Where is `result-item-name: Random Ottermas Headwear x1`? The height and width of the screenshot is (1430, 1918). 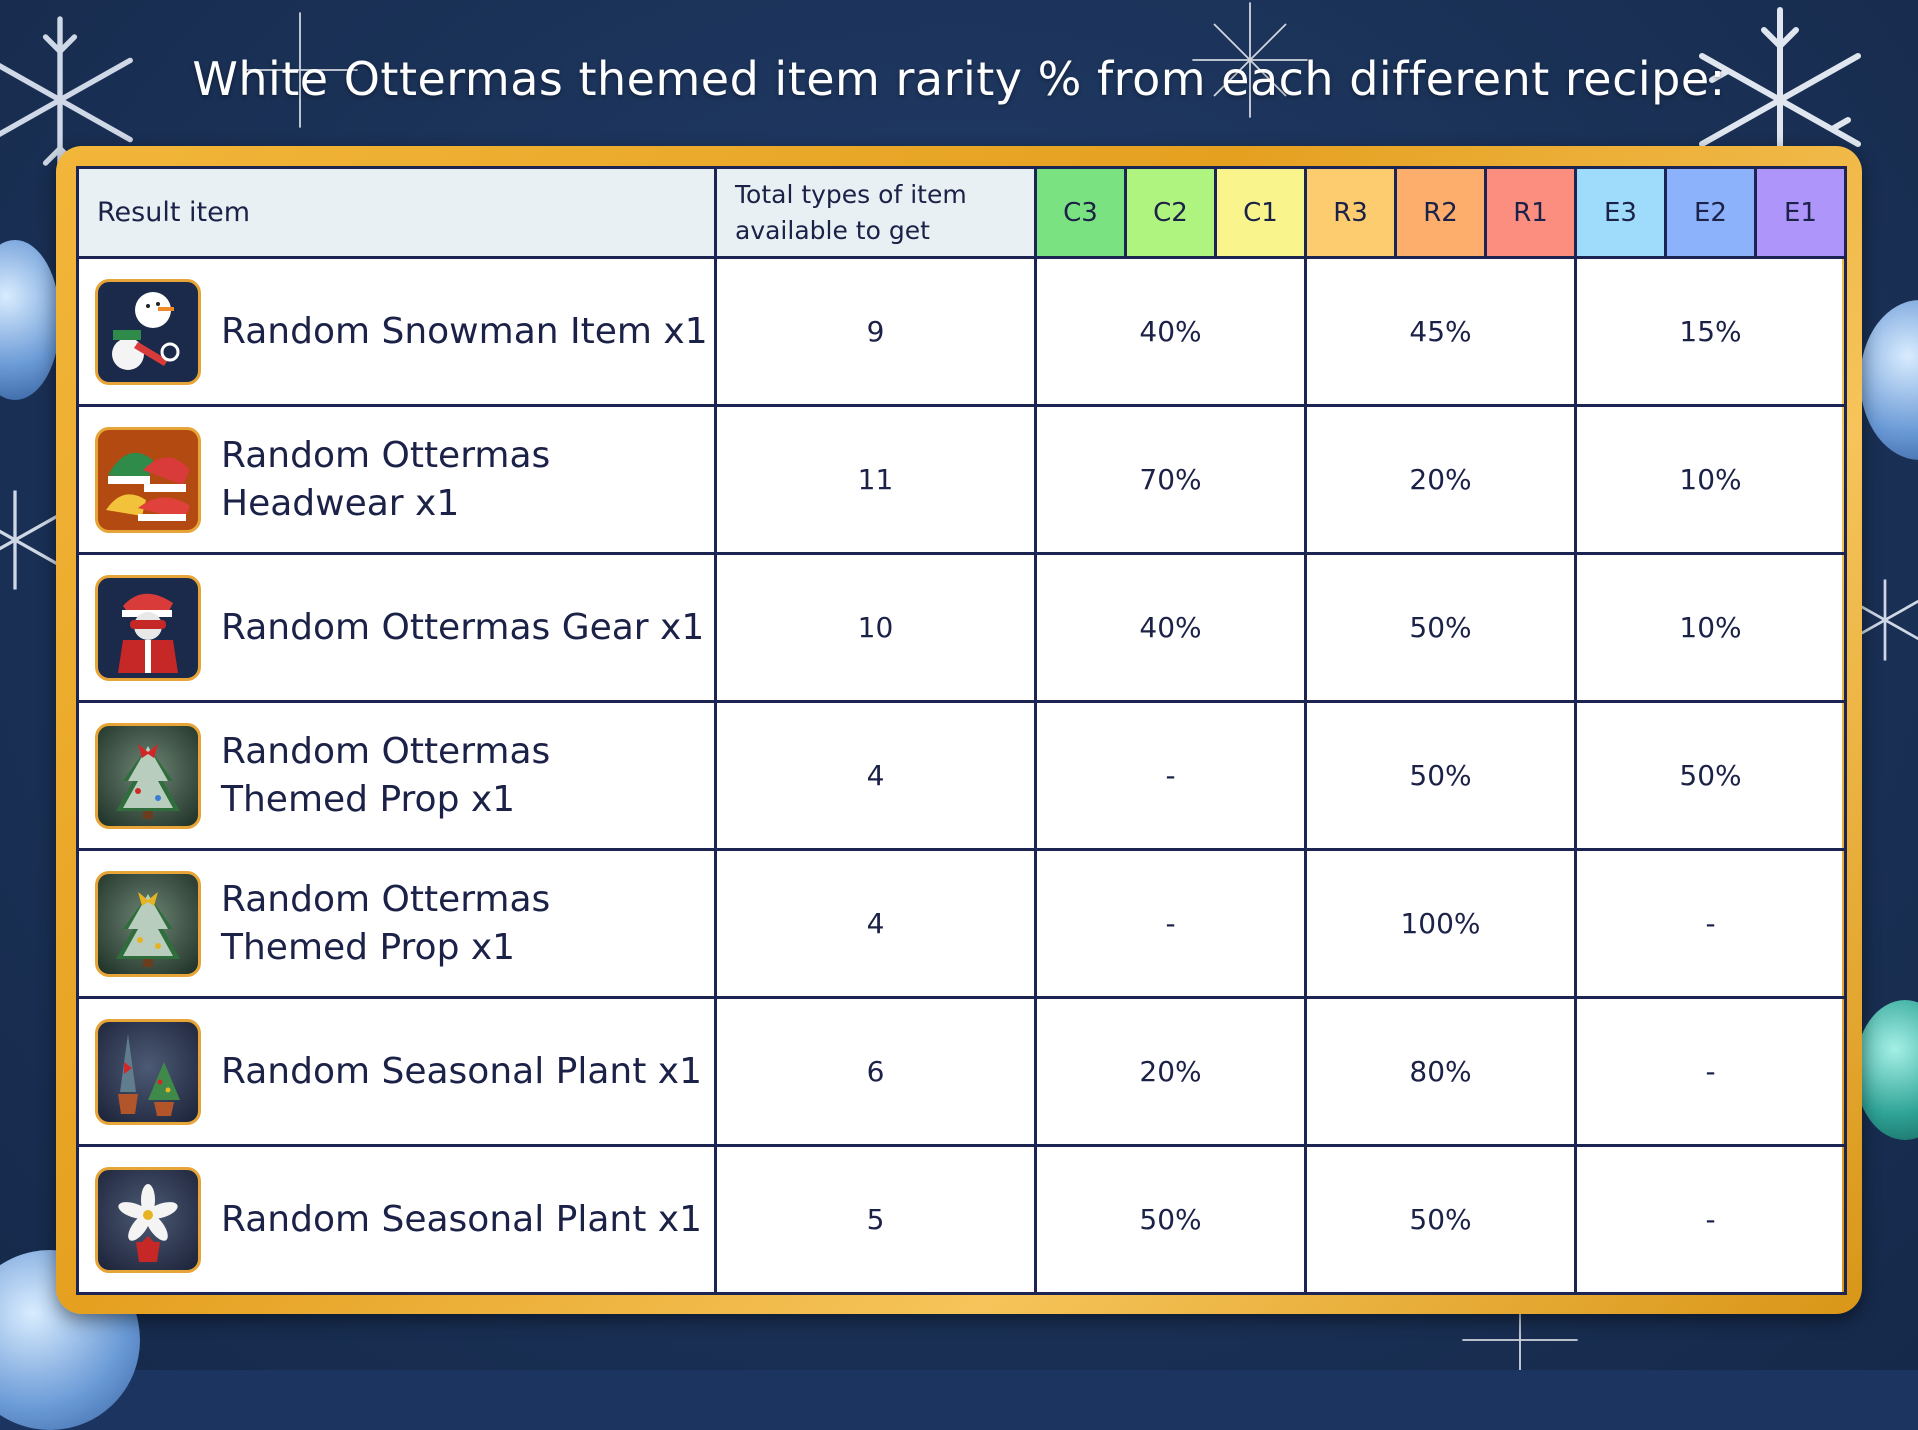 result-item-name: Random Ottermas Headwear x1 is located at coordinates (386, 479).